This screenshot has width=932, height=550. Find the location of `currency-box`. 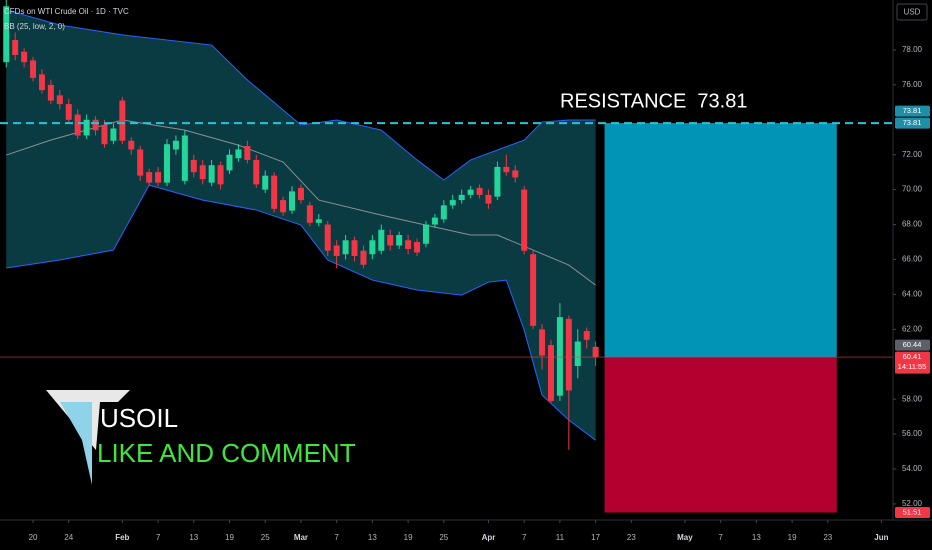

currency-box is located at coordinates (912, 12).